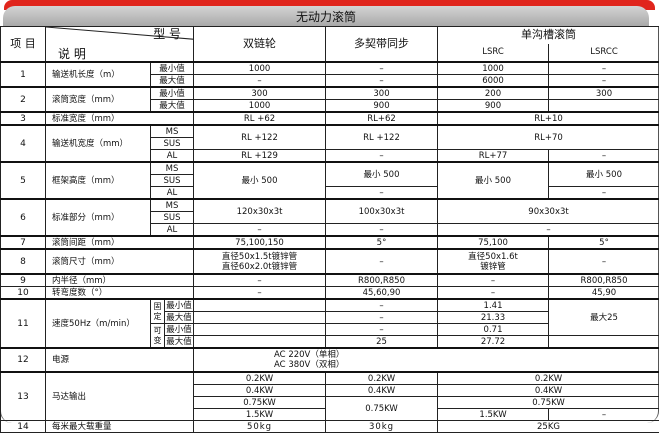  What do you see at coordinates (604, 93) in the screenshot?
I see `cell: 300` at bounding box center [604, 93].